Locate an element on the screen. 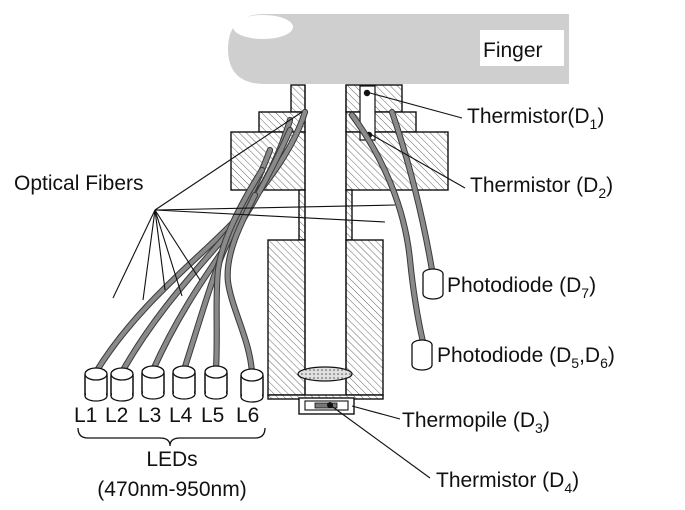 This screenshot has width=685, height=510. thermopile-sensor is located at coordinates (326, 406).